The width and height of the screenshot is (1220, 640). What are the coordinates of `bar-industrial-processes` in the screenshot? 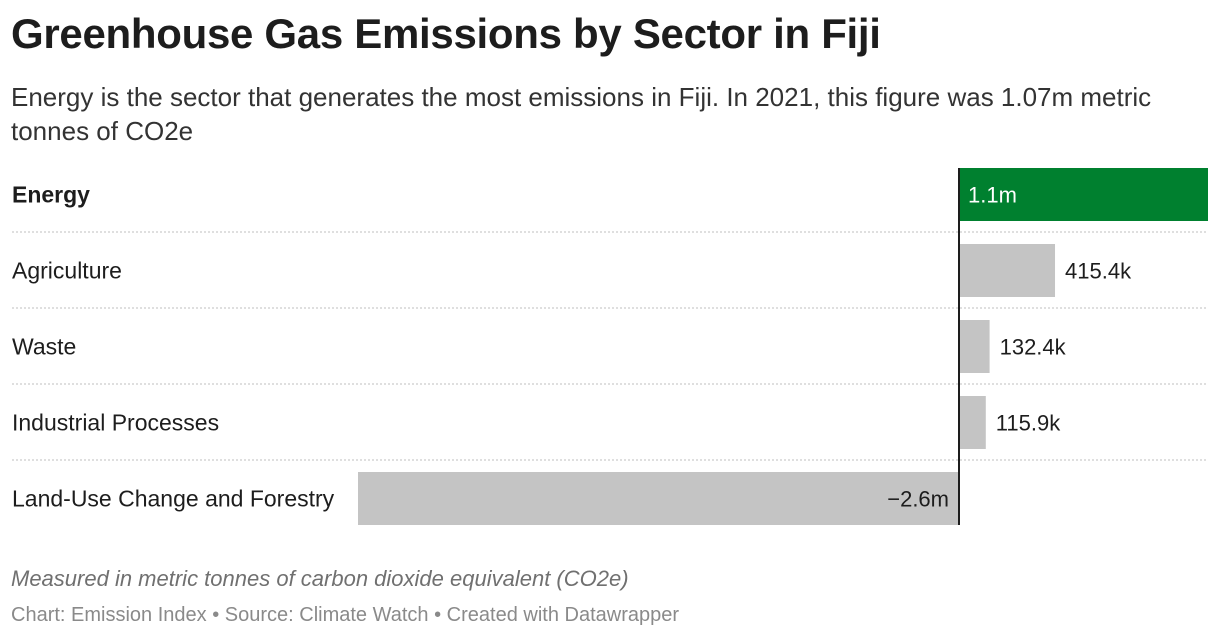 It's located at (972, 422).